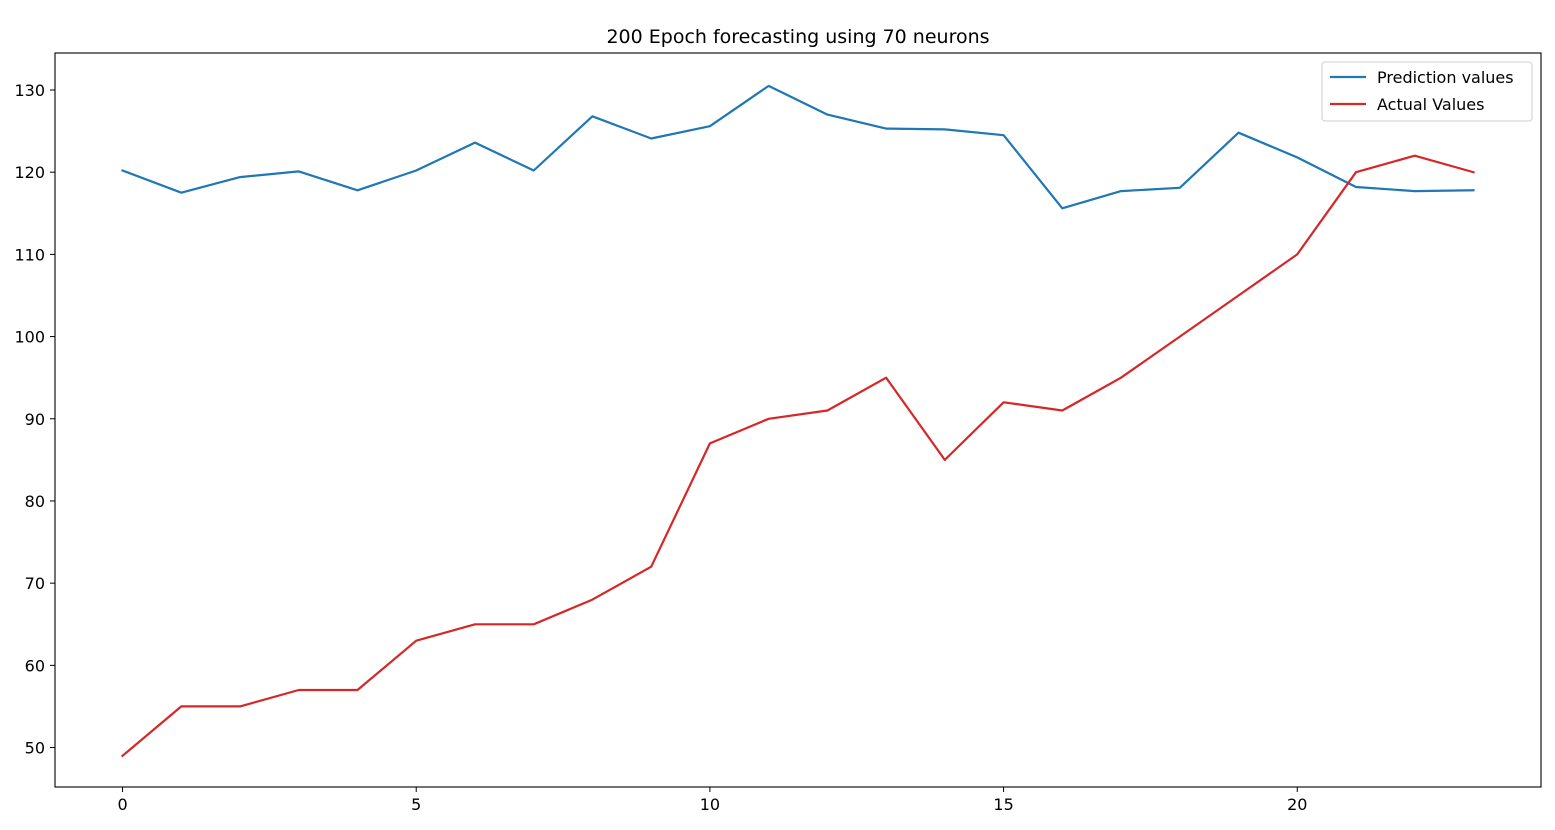  Describe the element at coordinates (122, 804) in the screenshot. I see `x-tick-label: 0` at that location.